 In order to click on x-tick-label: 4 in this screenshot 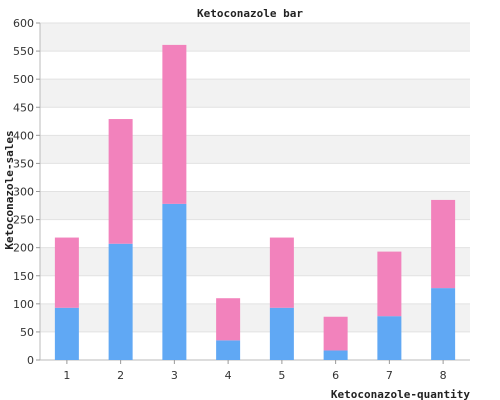, I will do `click(228, 375)`.